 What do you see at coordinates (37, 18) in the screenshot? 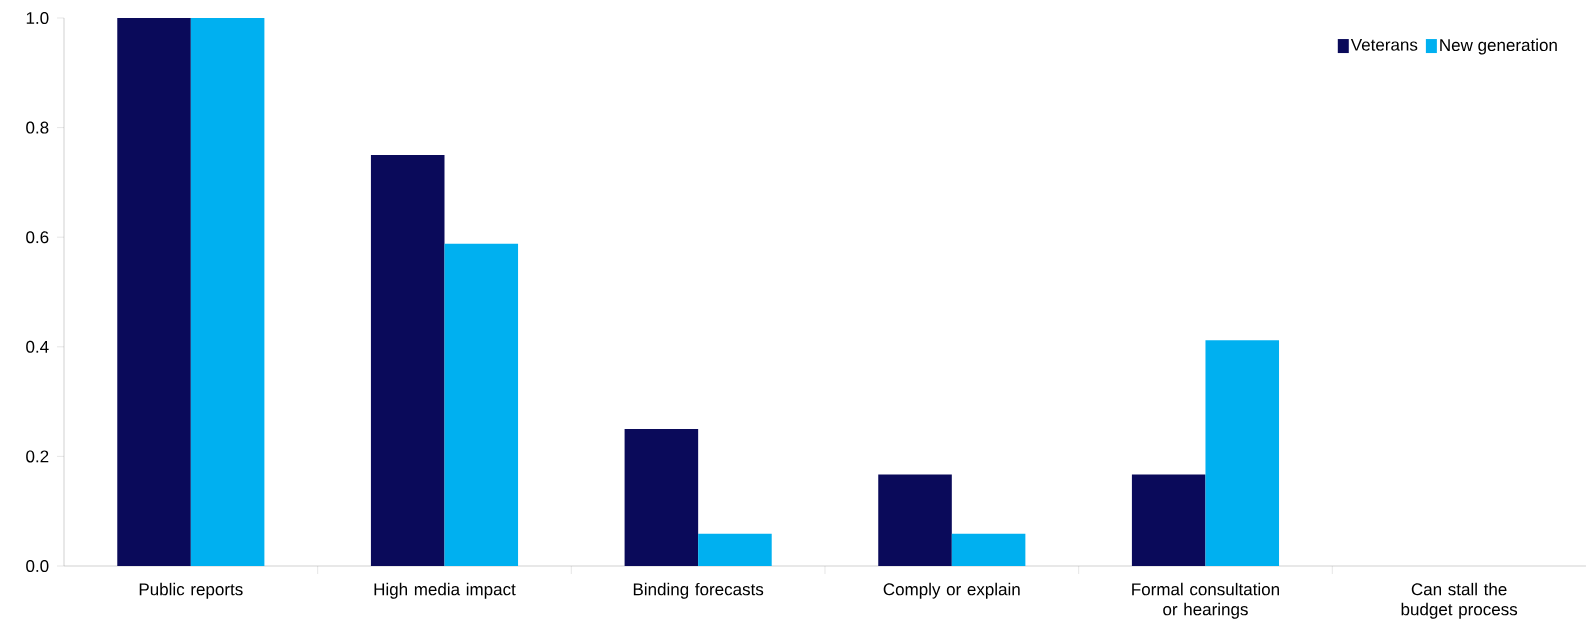
I see `y-tick-label: 1.0` at bounding box center [37, 18].